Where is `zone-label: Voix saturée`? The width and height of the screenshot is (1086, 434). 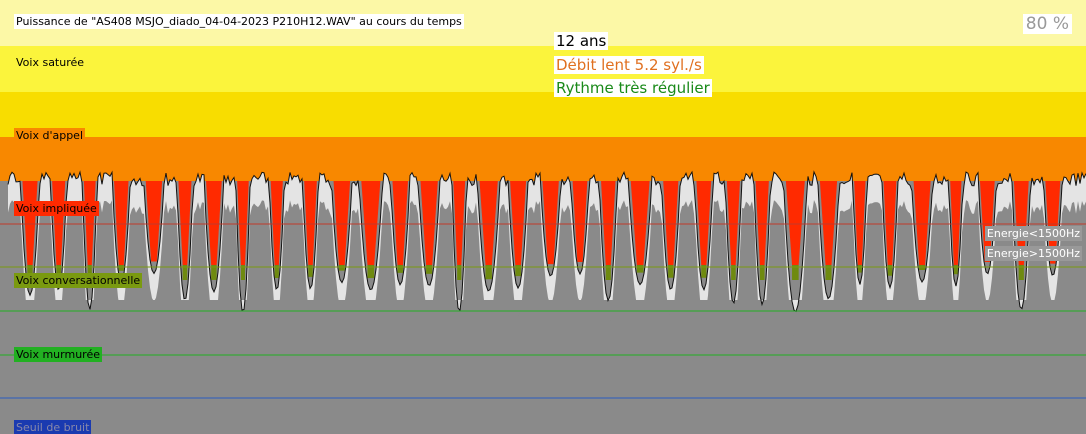
zone-label: Voix saturée is located at coordinates (50, 62).